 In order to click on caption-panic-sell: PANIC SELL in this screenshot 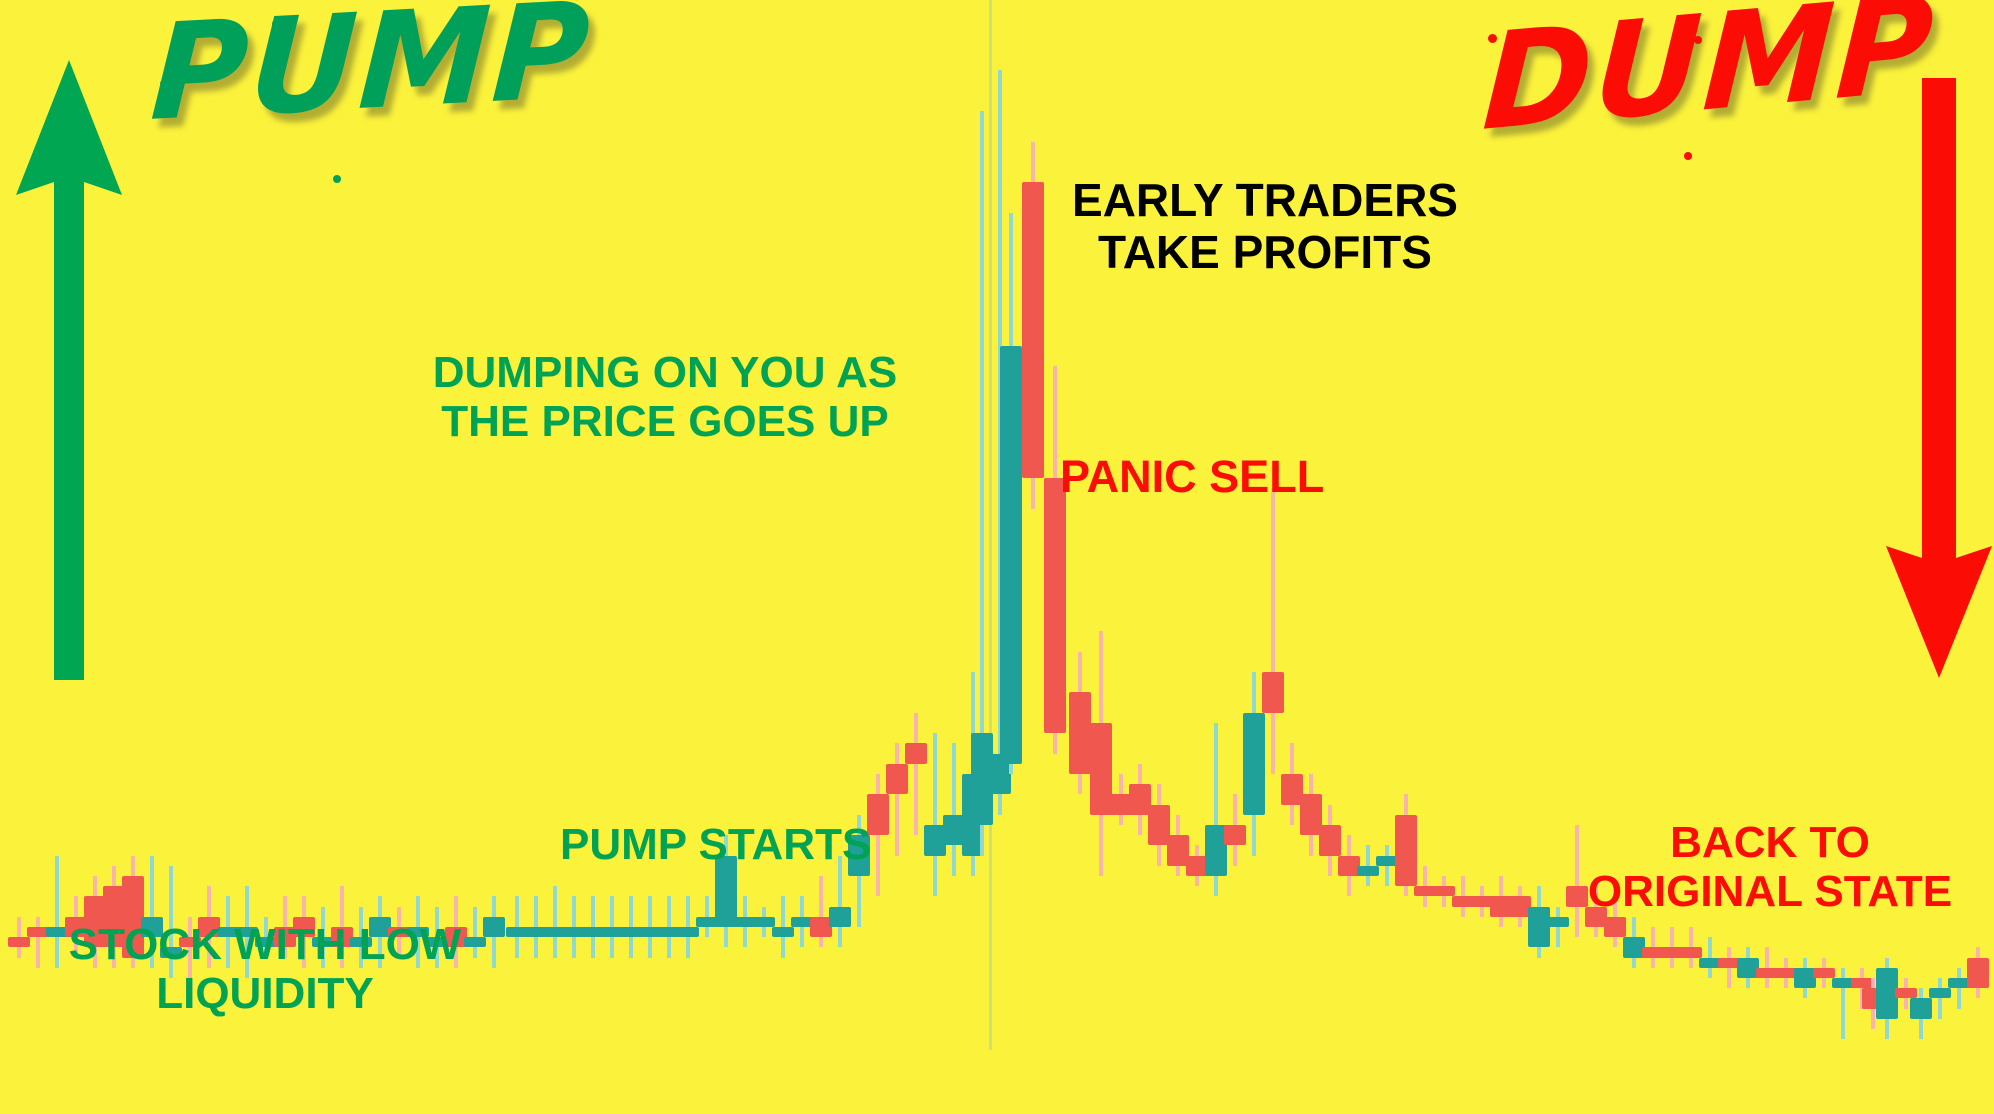, I will do `click(1192, 476)`.